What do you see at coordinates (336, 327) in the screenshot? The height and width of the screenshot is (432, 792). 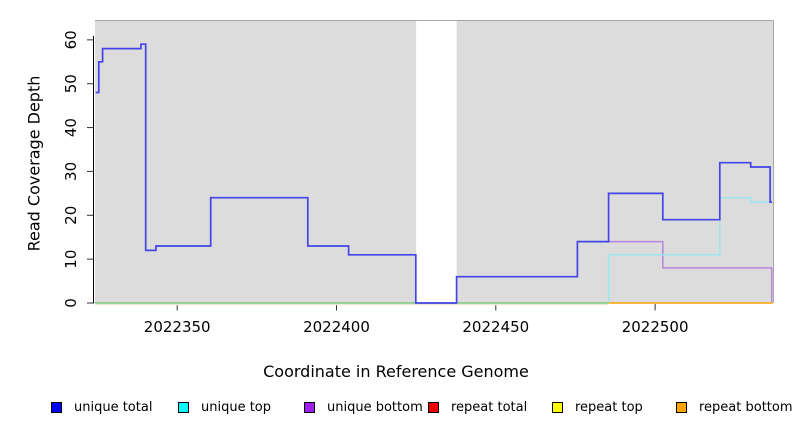 I see `x-tick-label: 2022400` at bounding box center [336, 327].